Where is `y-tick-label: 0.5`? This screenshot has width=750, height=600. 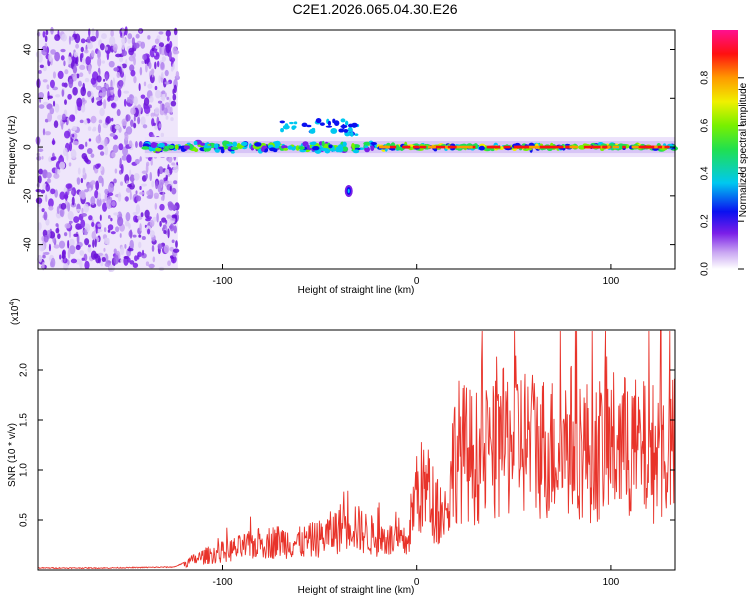
y-tick-label: 0.5 is located at coordinates (24, 520).